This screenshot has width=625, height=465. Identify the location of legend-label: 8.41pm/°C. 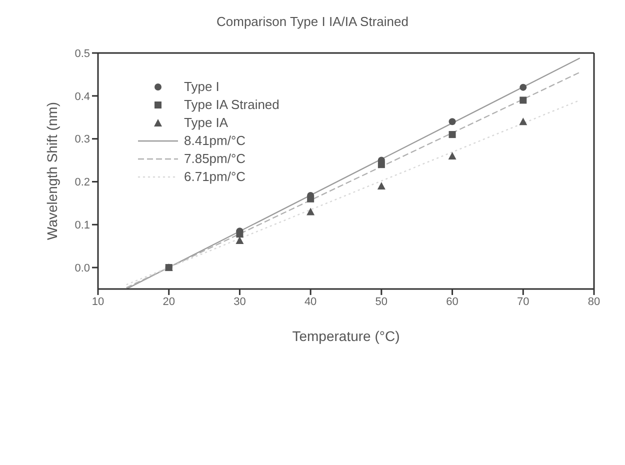
(215, 141).